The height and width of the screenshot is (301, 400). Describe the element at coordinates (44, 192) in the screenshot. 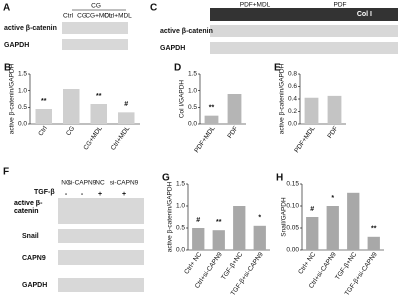

I see `treatment-label: TGF-β` at that location.